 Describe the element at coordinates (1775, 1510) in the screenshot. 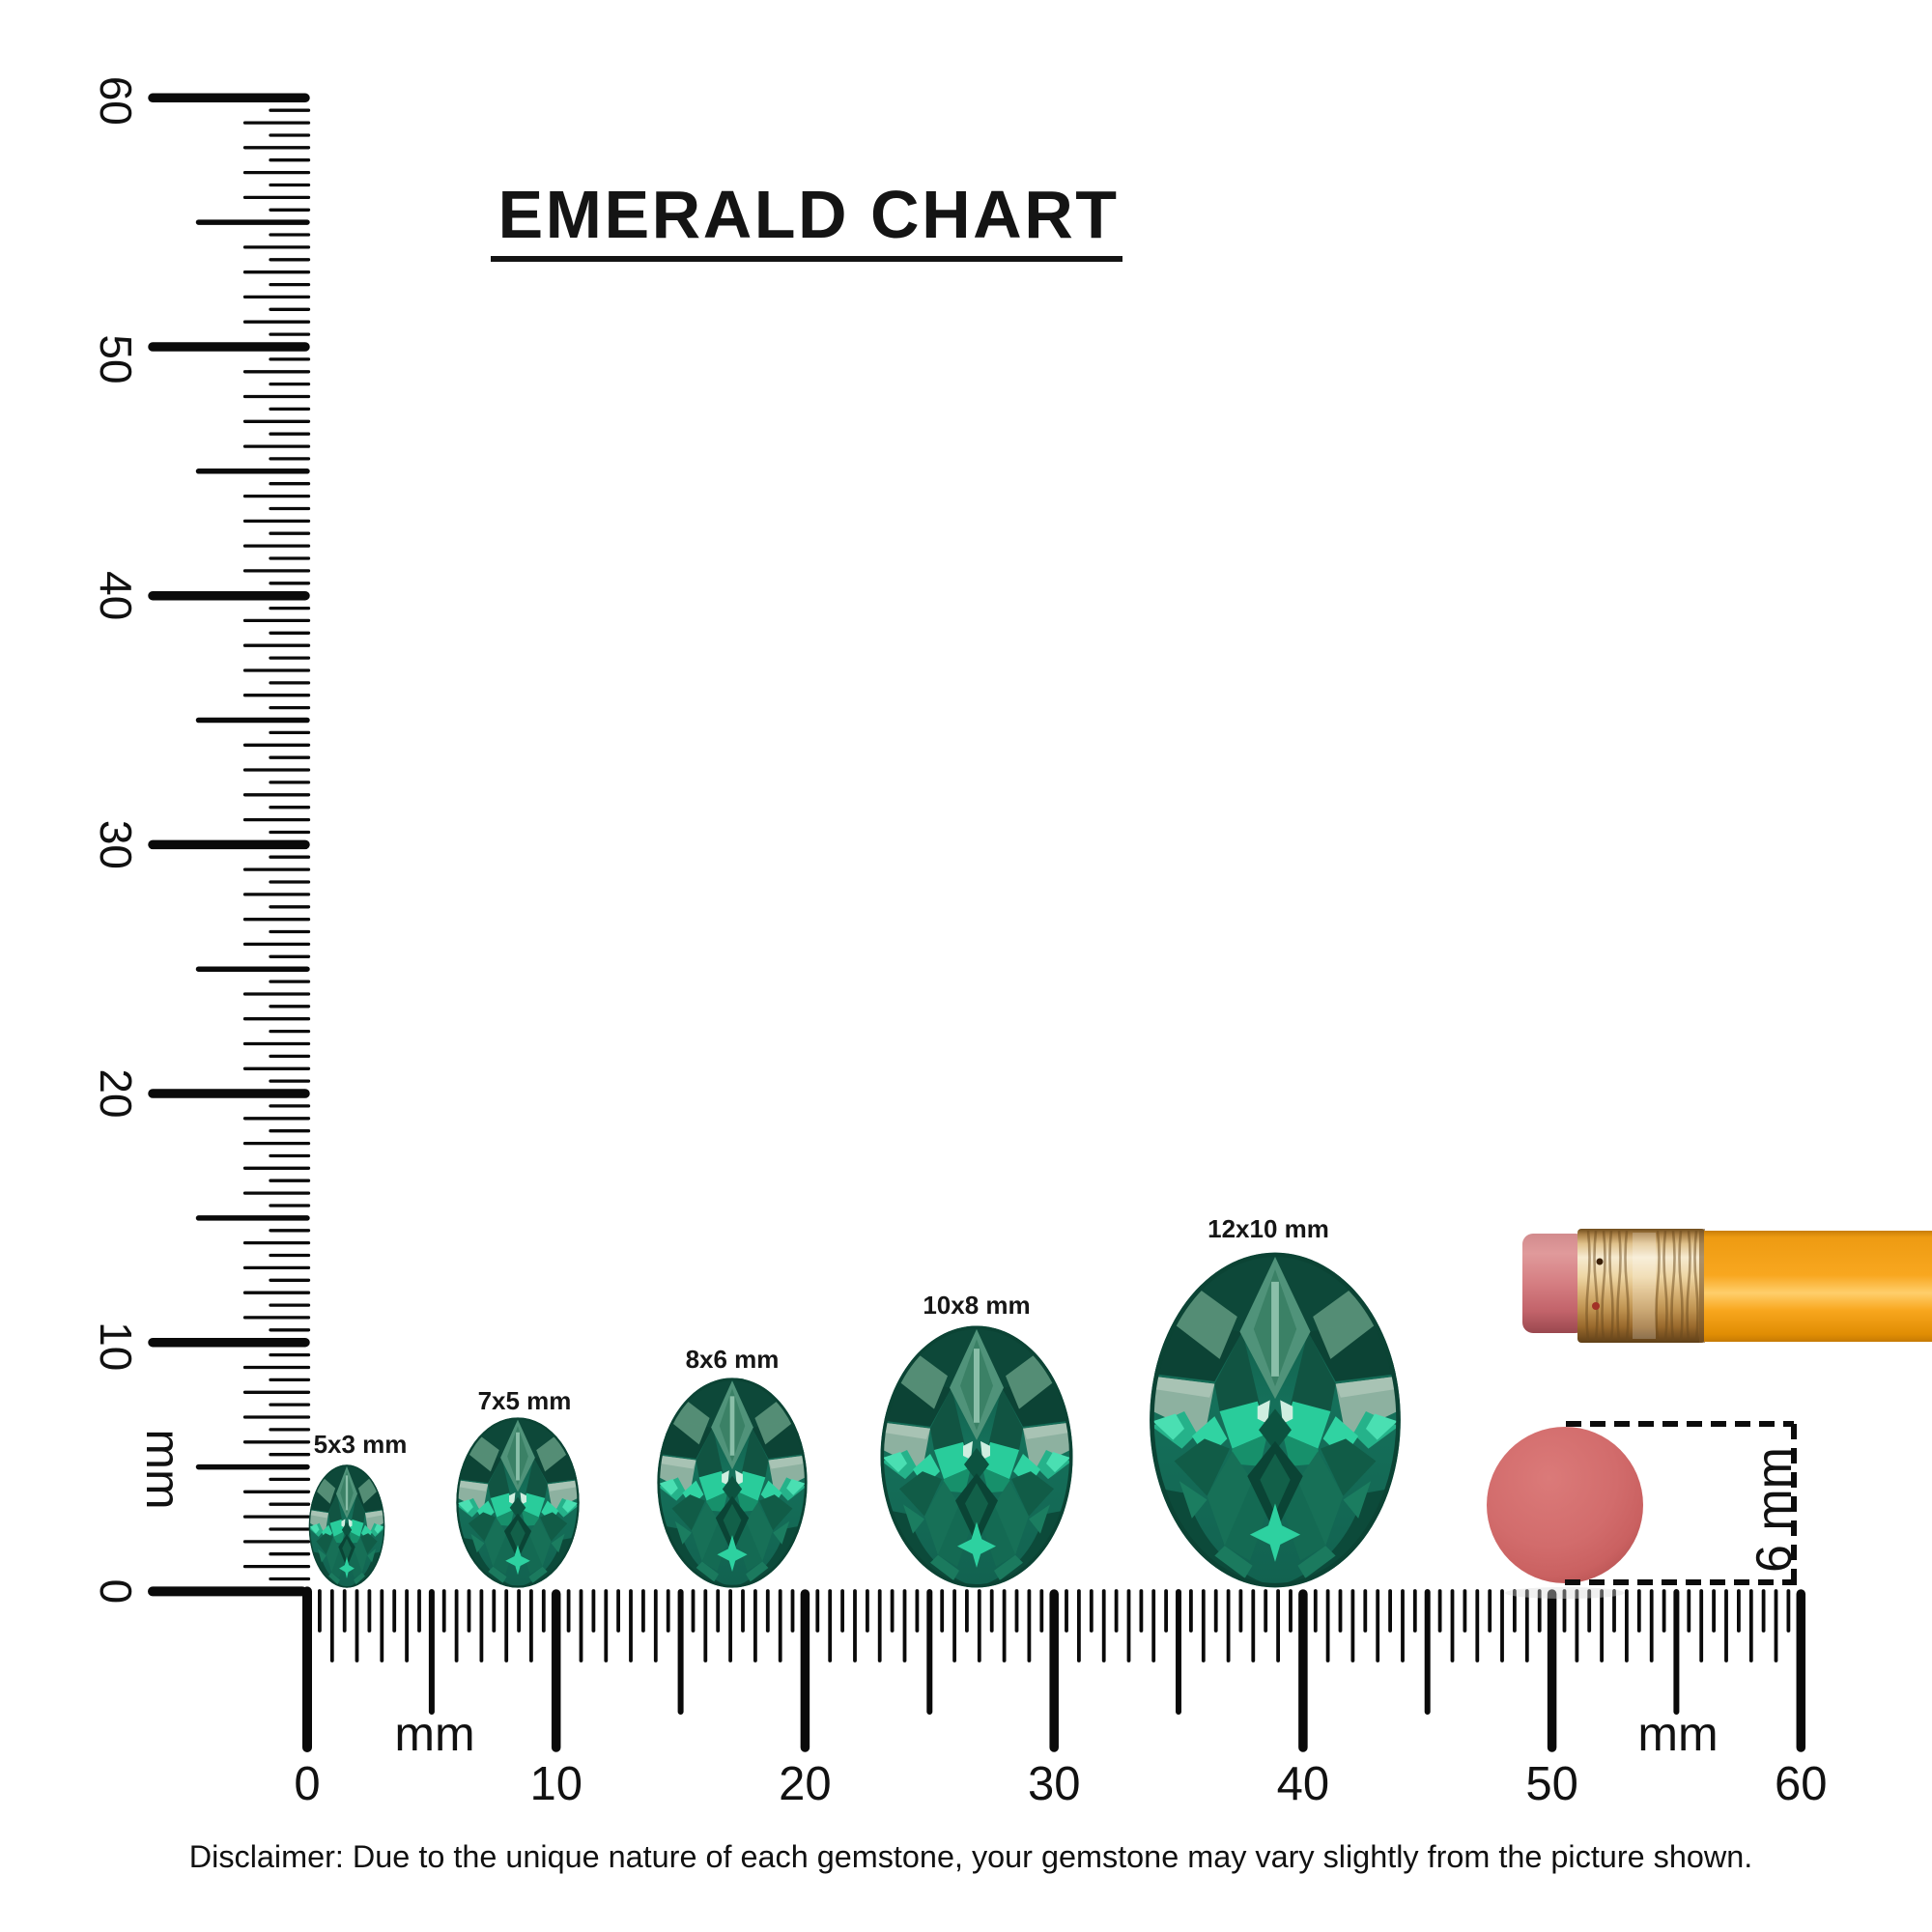

I see `svg-text: 6 mm` at that location.